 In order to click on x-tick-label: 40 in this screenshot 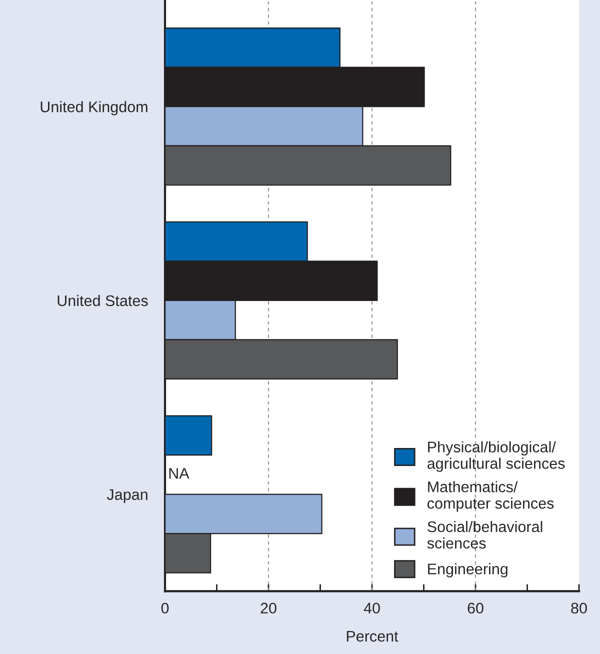, I will do `click(372, 608)`.